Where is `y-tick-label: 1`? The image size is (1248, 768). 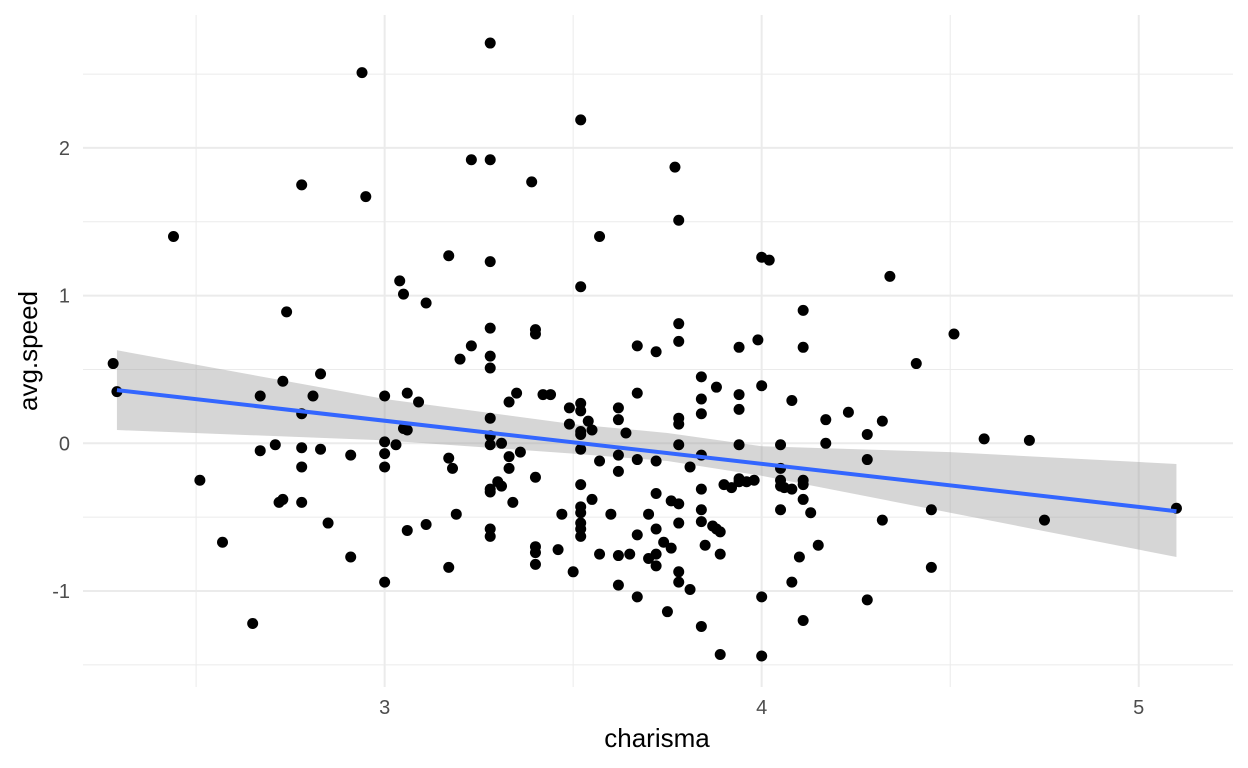 y-tick-label: 1 is located at coordinates (64, 297).